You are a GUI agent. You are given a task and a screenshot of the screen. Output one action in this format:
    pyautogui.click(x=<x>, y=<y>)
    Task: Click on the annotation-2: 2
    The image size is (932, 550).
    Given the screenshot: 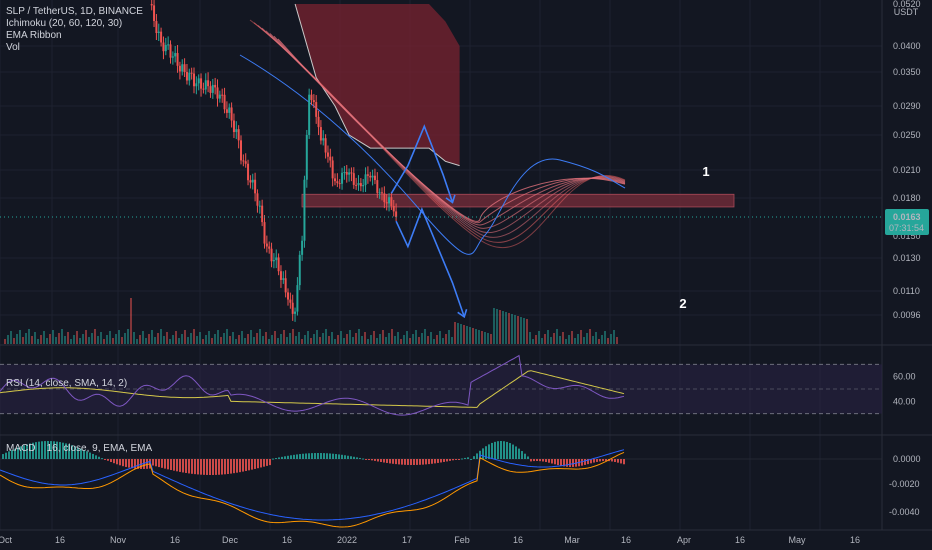 What is the action you would take?
    pyautogui.click(x=682, y=303)
    